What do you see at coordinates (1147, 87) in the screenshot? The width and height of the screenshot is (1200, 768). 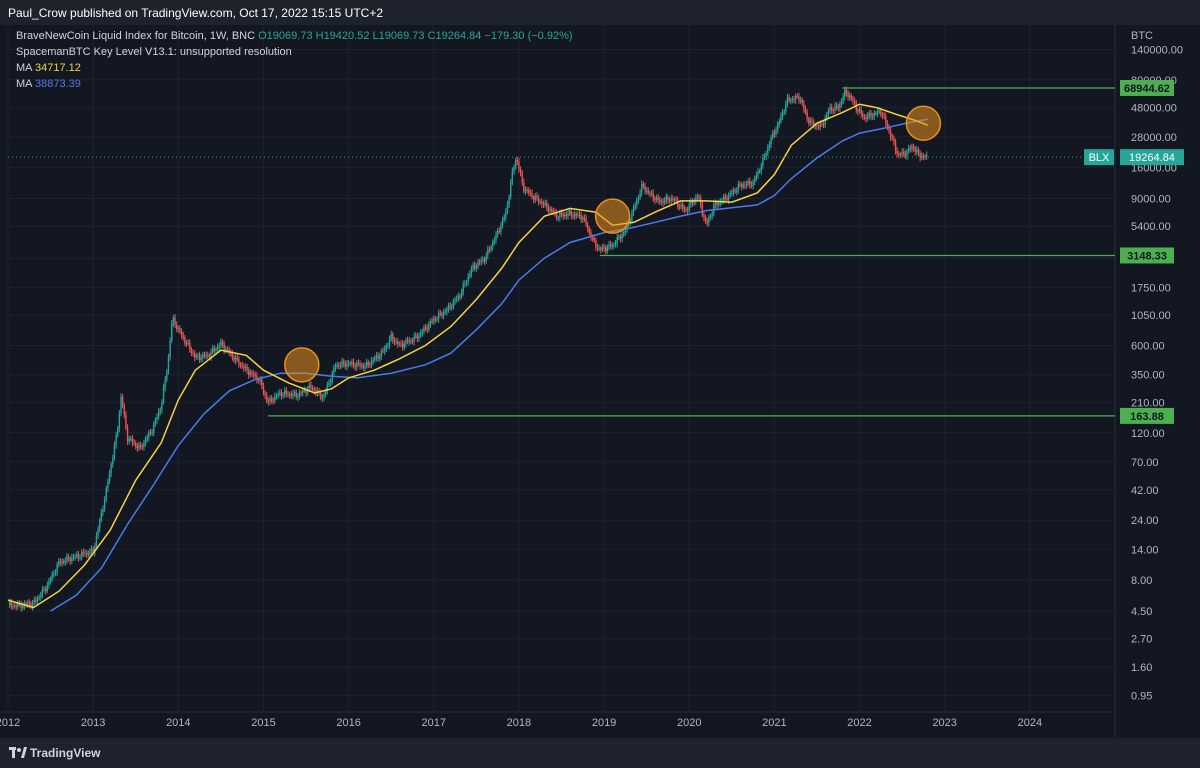 I see `key-level-tag` at bounding box center [1147, 87].